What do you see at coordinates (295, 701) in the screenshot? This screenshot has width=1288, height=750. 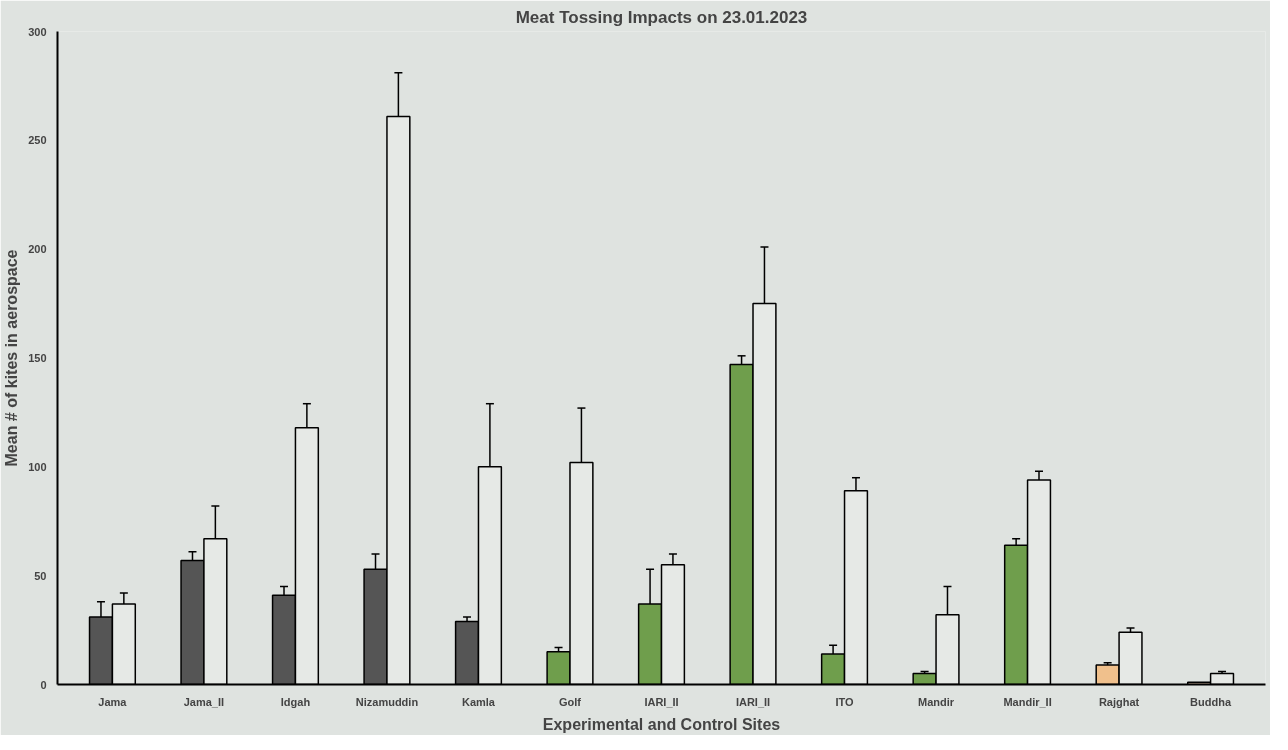 I see `x-tick-label: Idgah` at bounding box center [295, 701].